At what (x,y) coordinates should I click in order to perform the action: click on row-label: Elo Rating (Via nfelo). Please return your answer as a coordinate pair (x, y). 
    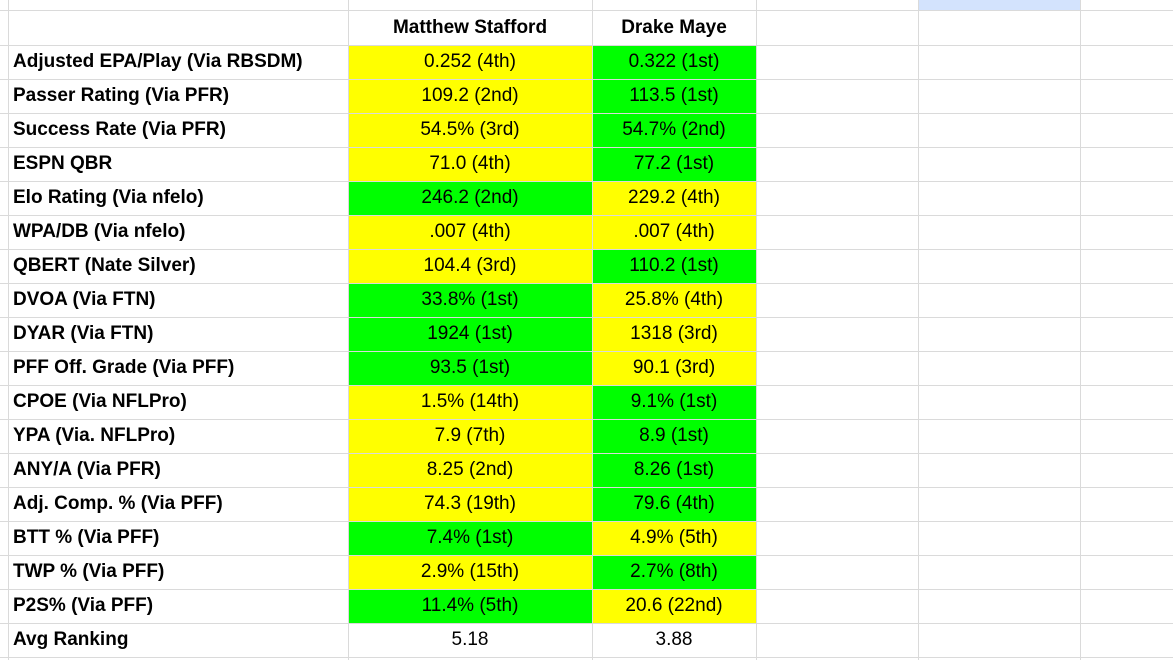
    Looking at the image, I should click on (108, 197).